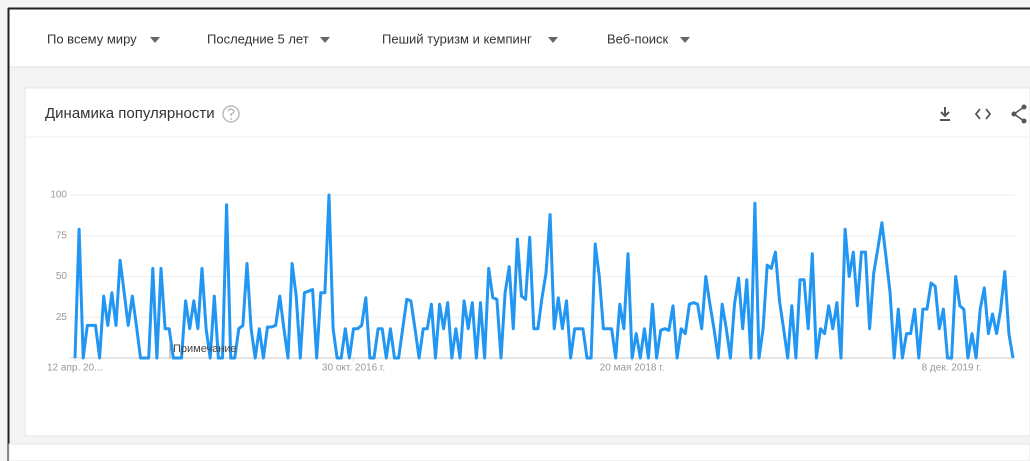  I want to click on x-tick-label: 20 мая 2018 г., so click(632, 368).